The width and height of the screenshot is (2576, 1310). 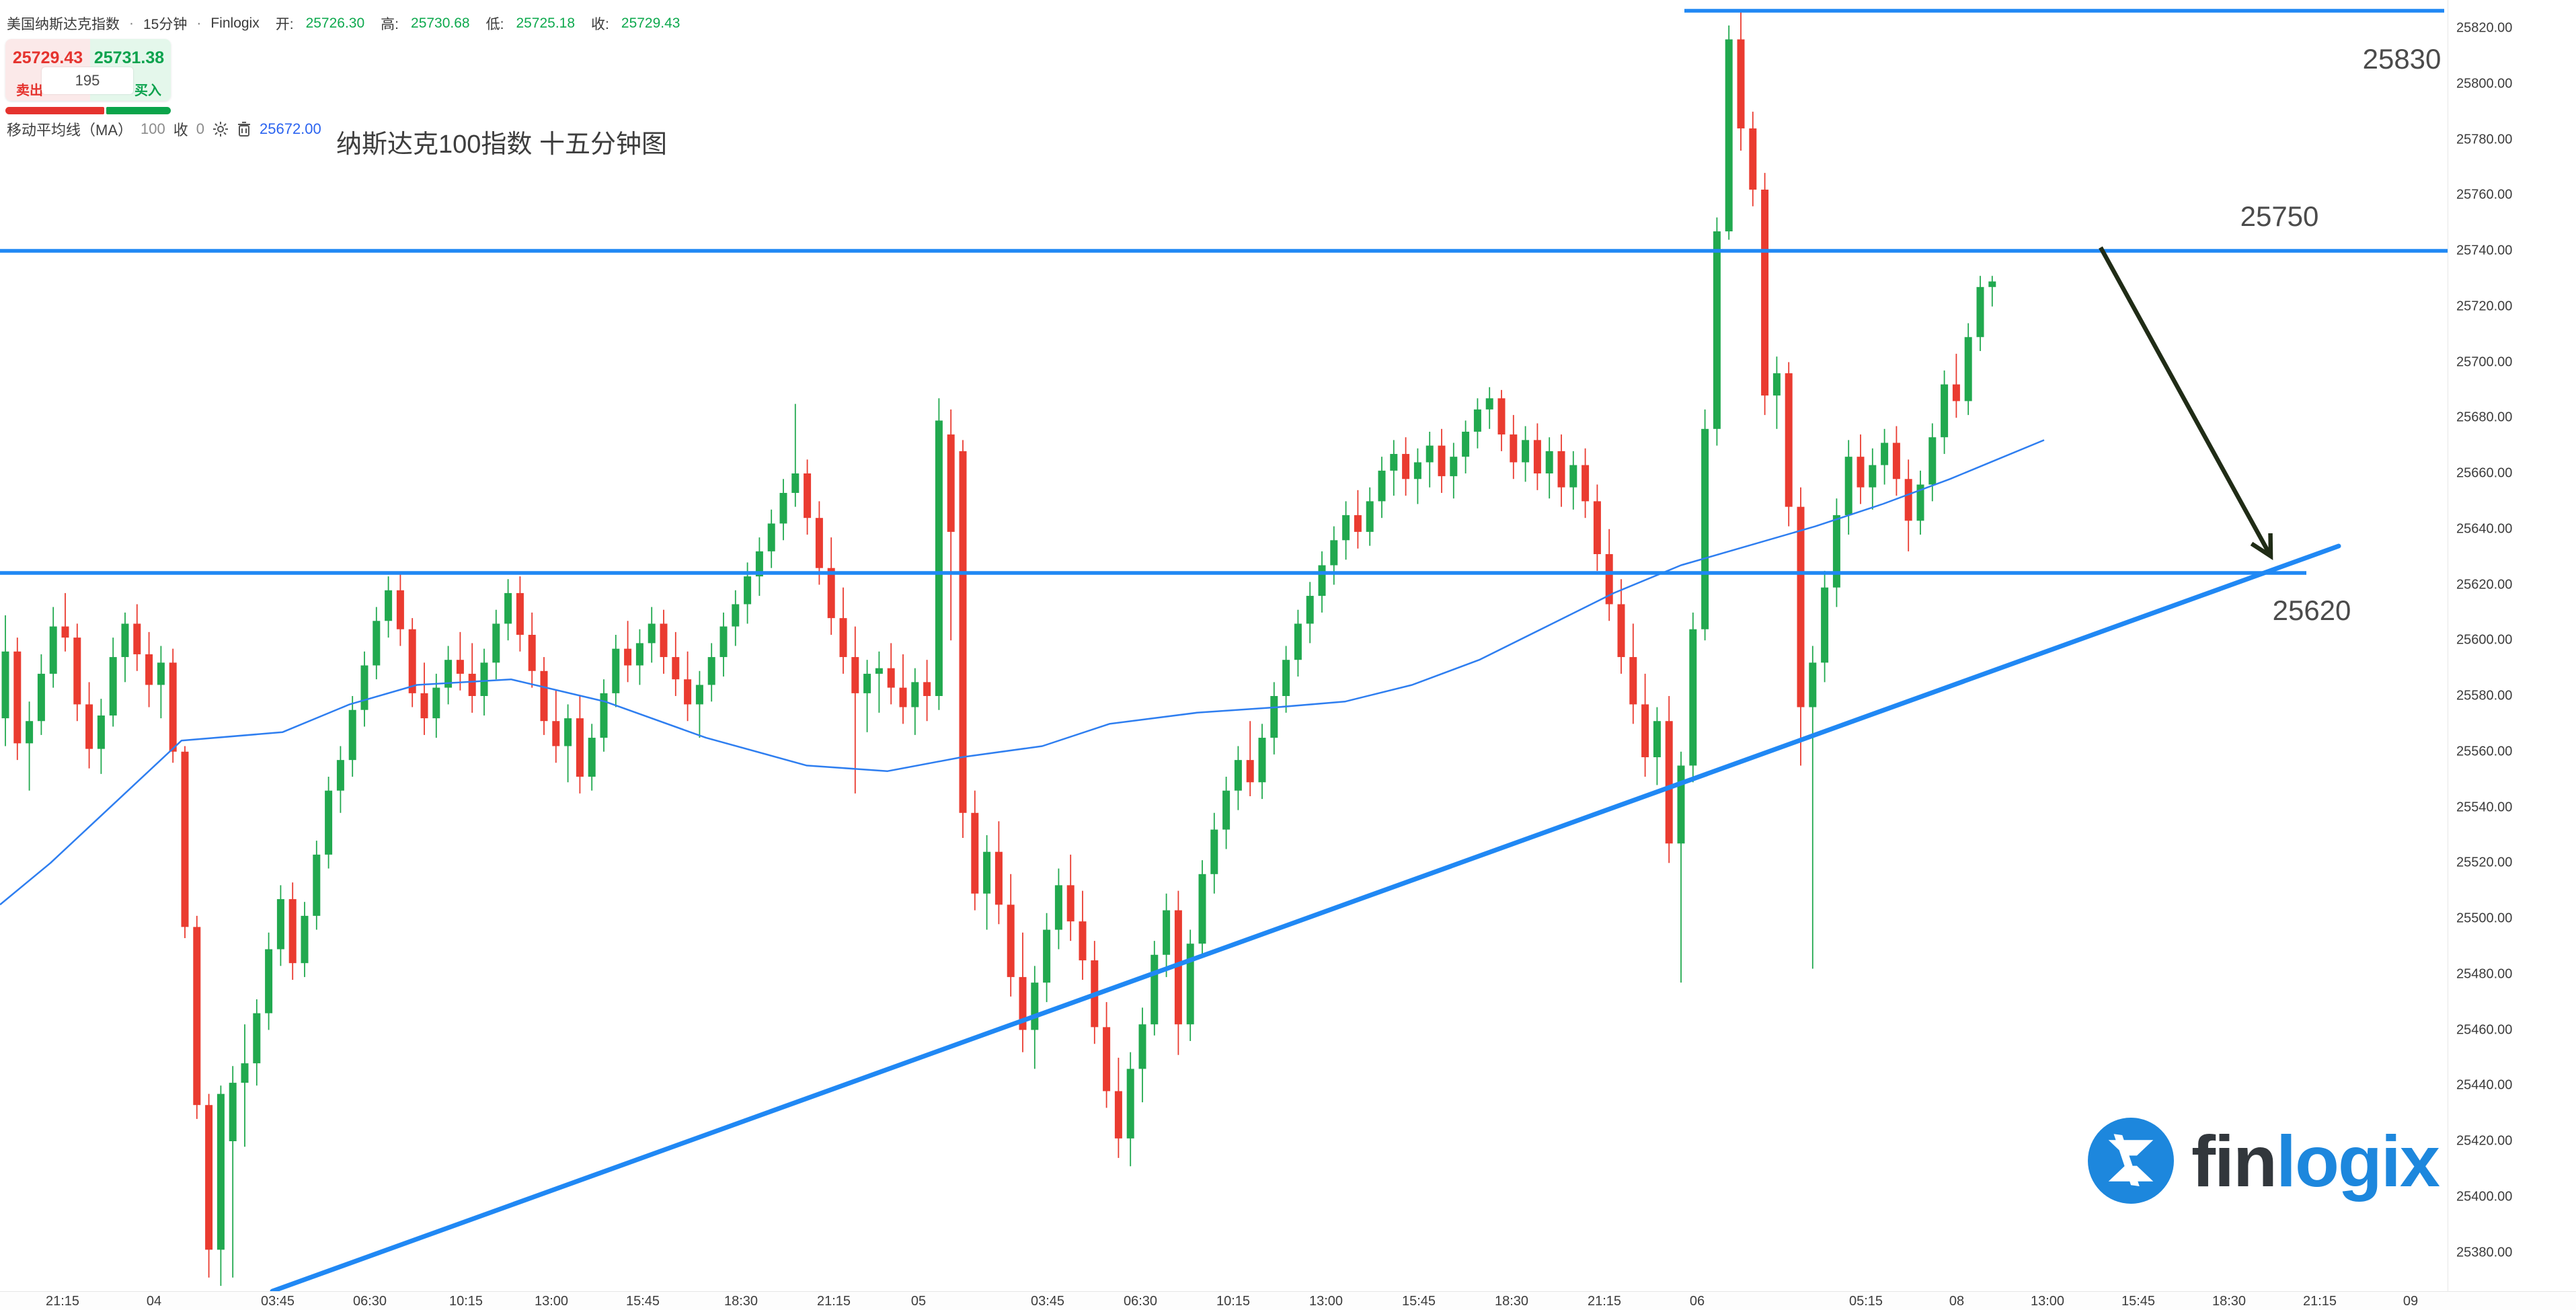 What do you see at coordinates (2485, 417) in the screenshot?
I see `price-axis-label: 25680.00` at bounding box center [2485, 417].